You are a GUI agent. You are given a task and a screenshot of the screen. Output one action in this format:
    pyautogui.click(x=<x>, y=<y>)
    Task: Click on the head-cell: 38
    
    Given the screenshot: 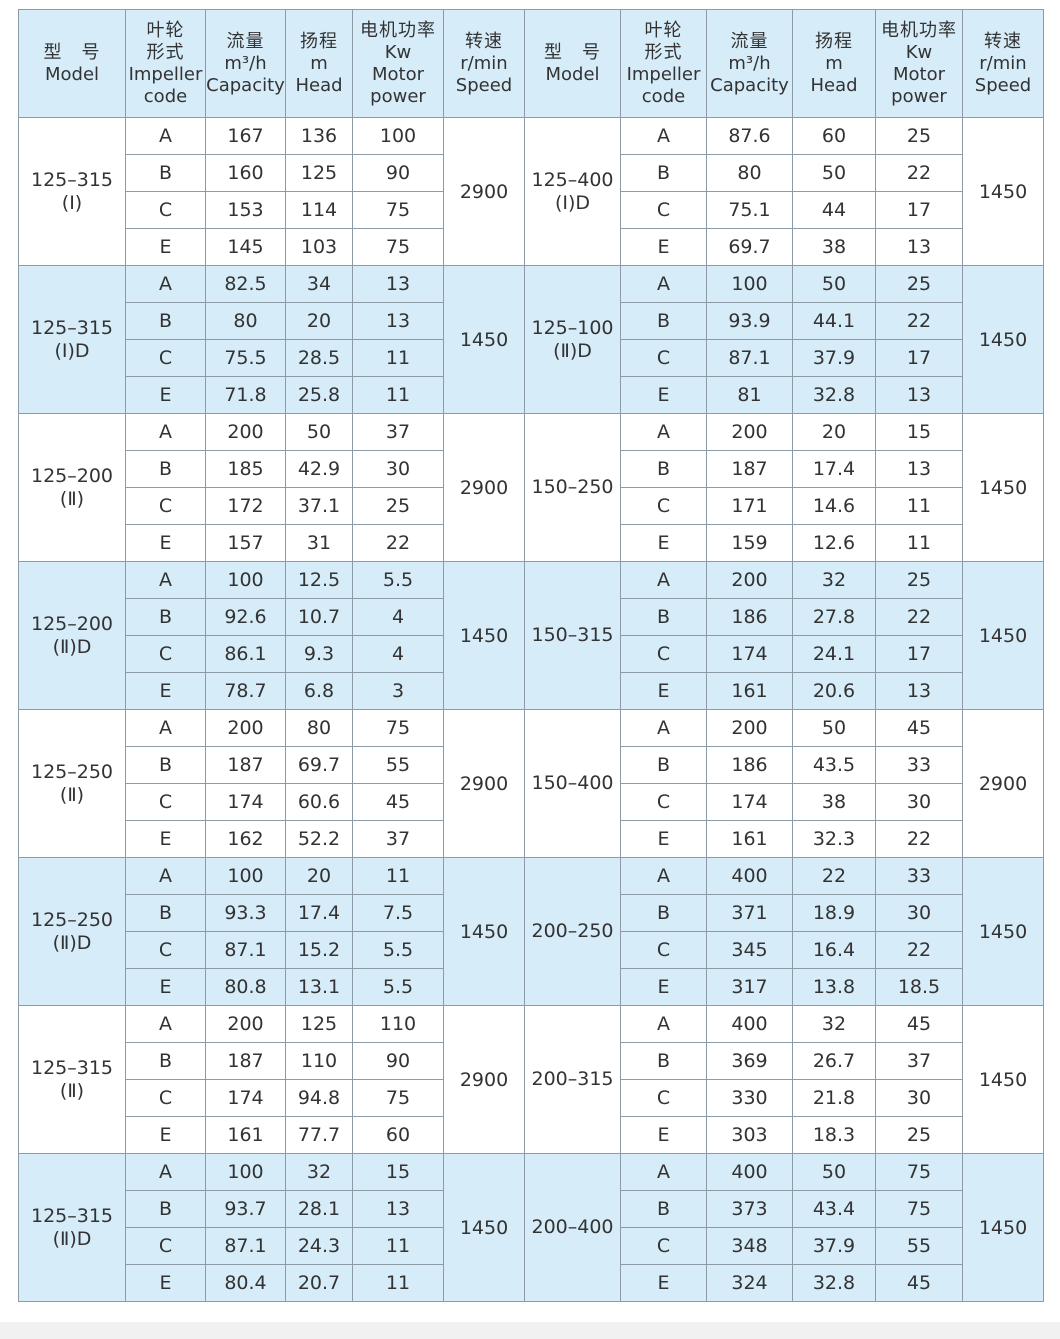 What is the action you would take?
    pyautogui.click(x=834, y=247)
    